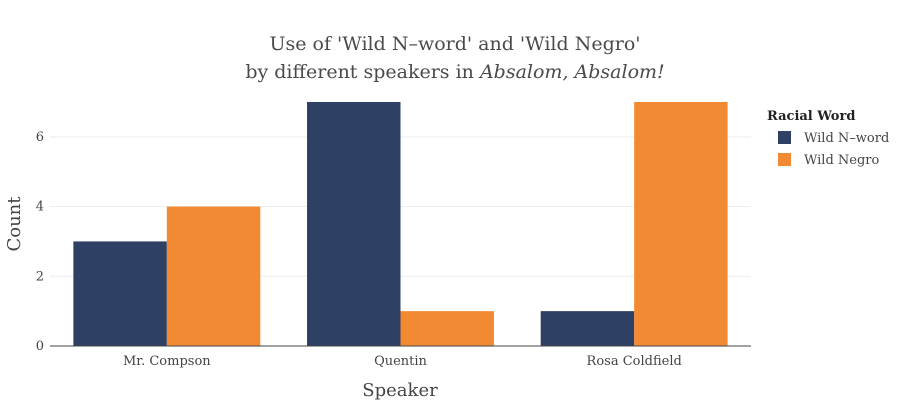 This screenshot has width=910, height=400. Describe the element at coordinates (634, 361) in the screenshot. I see `x-tick-label: Rosa Coldfield` at that location.